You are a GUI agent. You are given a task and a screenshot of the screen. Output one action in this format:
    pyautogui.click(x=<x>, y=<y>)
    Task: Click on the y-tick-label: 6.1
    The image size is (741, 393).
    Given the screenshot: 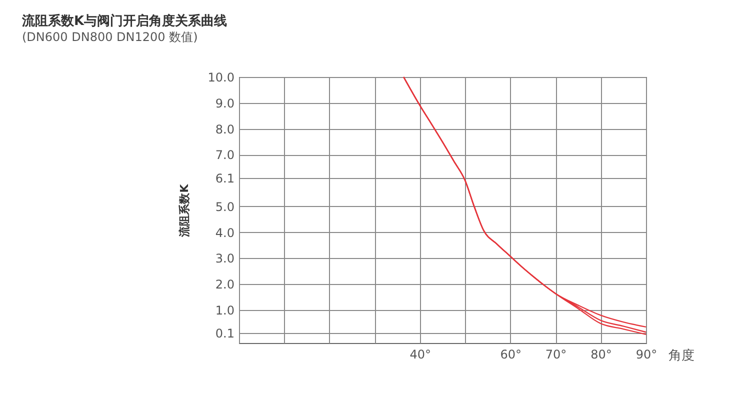 What is the action you would take?
    pyautogui.click(x=224, y=178)
    